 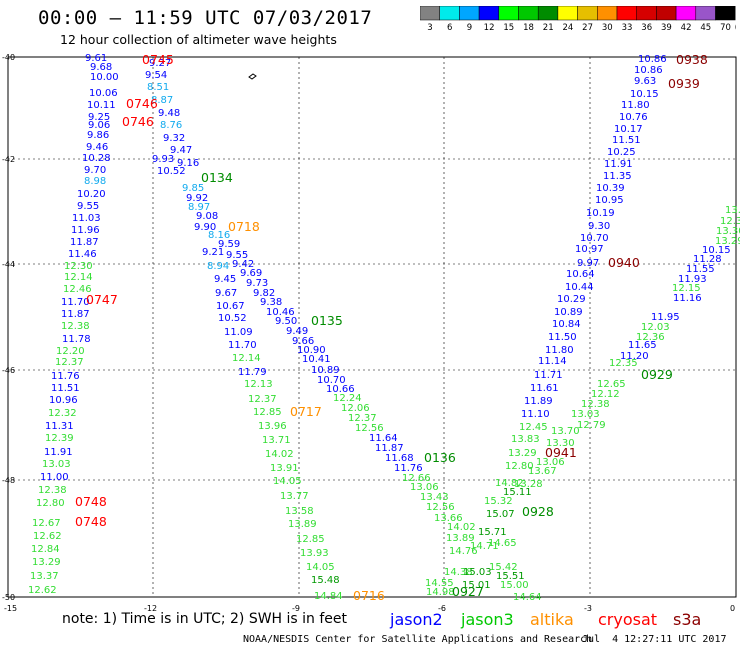 I want to click on wave-height-value: 10.76, so click(x=633, y=117).